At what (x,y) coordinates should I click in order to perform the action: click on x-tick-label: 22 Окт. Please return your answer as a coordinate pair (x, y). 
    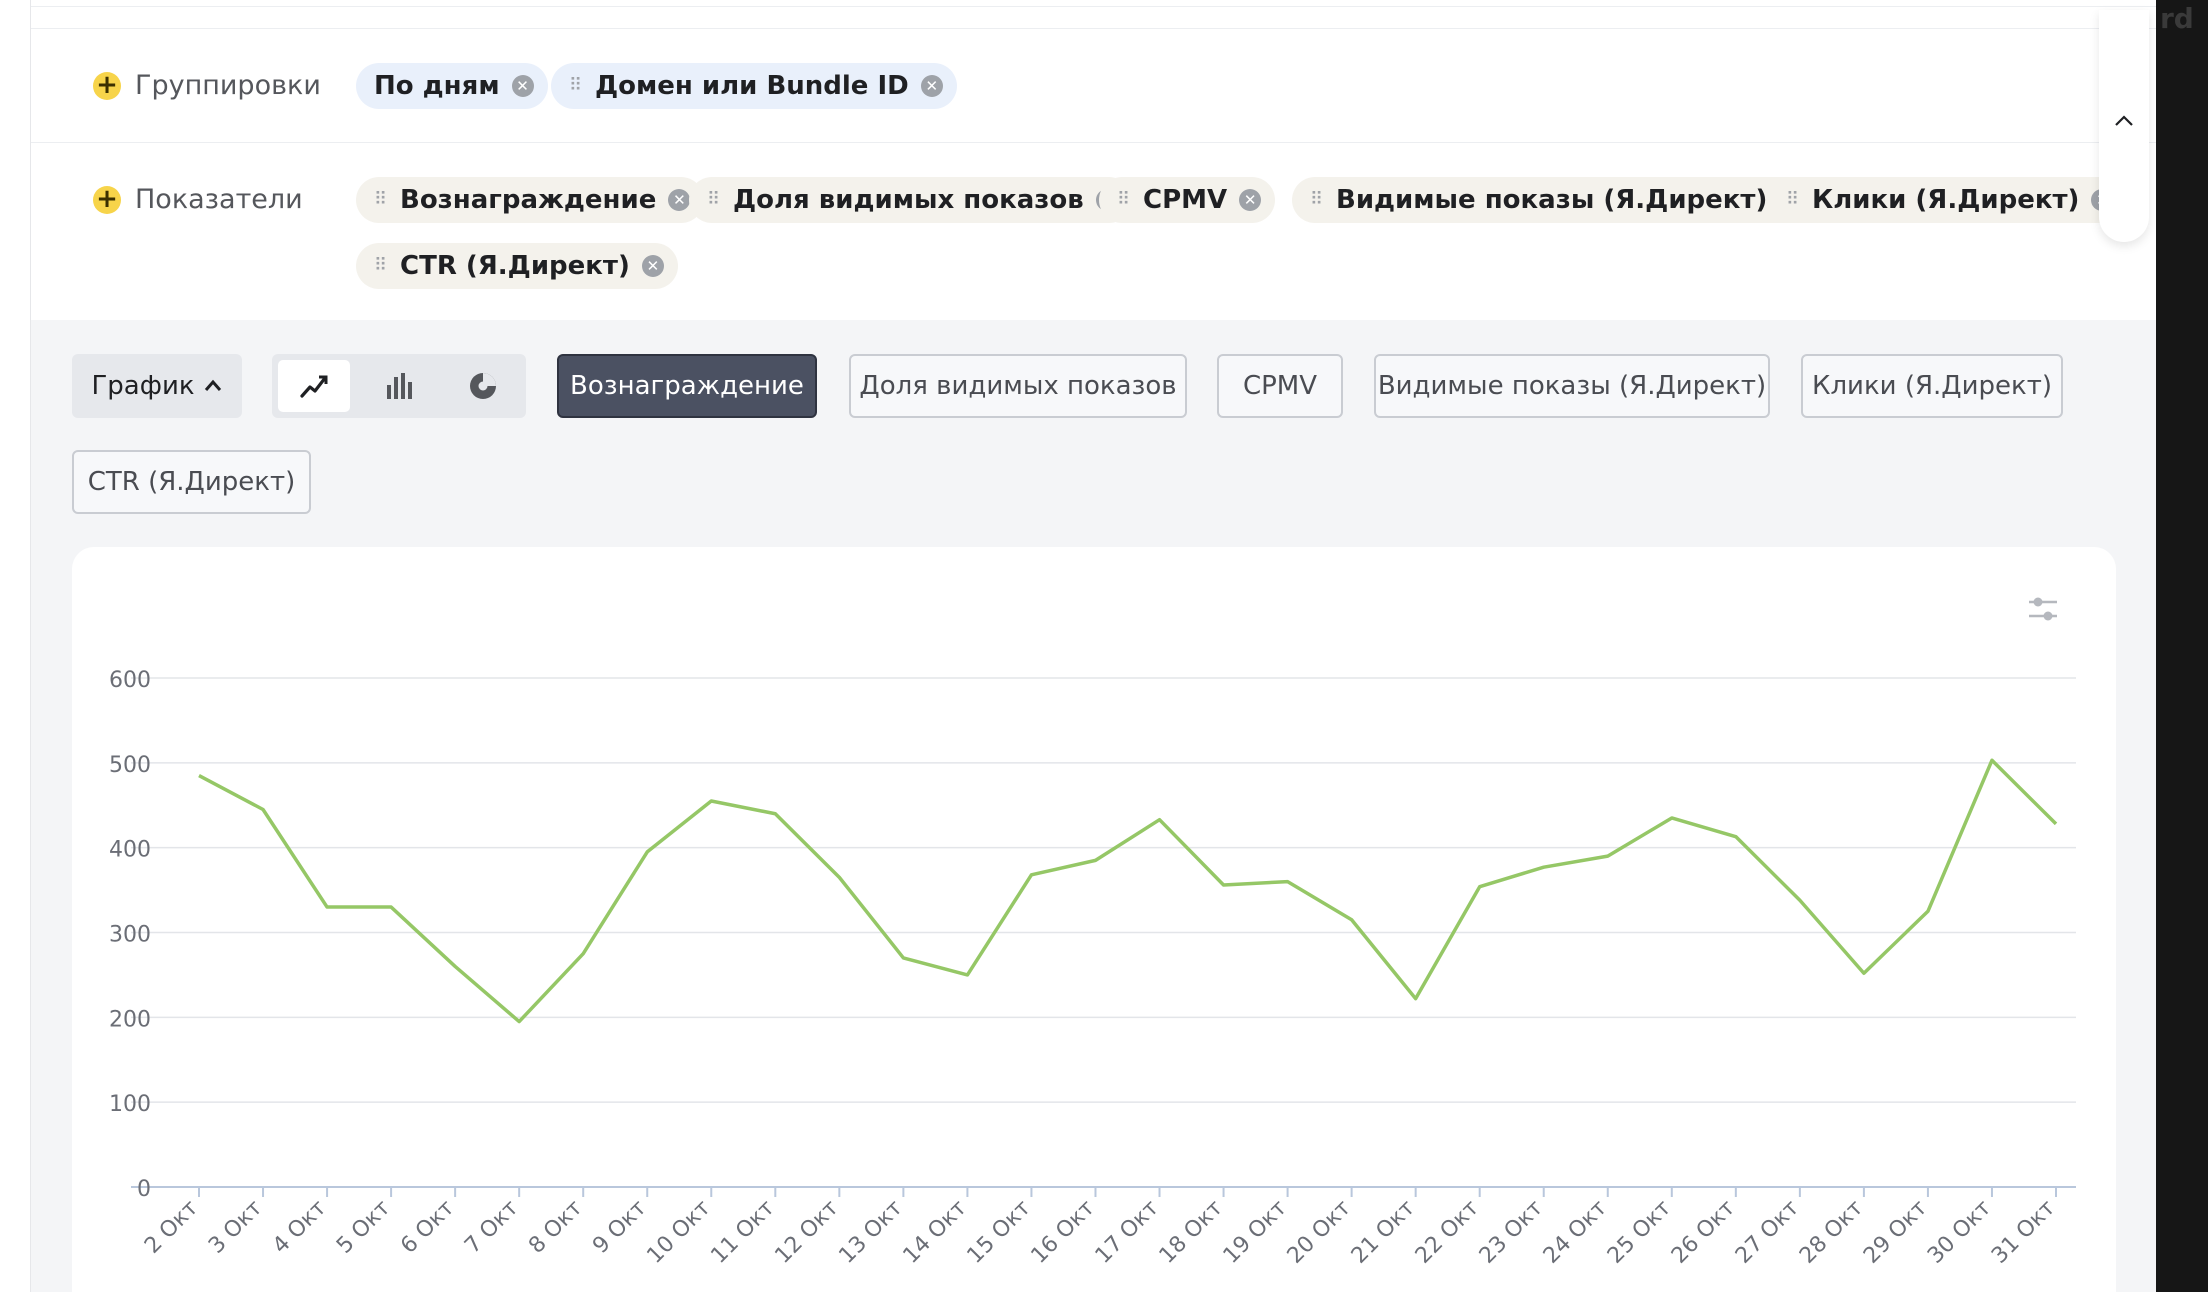
    Looking at the image, I should click on (1447, 1231).